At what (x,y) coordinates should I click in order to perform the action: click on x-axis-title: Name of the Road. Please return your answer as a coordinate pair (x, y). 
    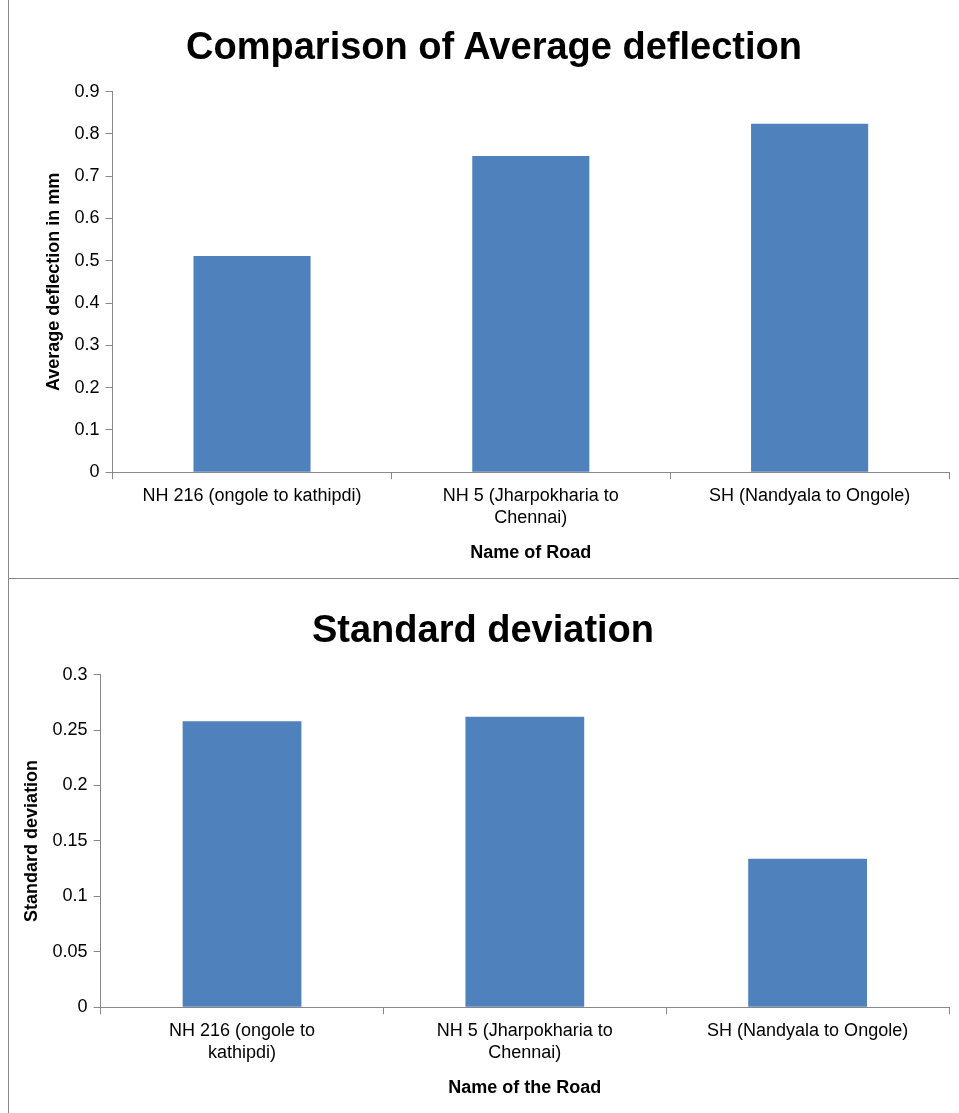
    Looking at the image, I should click on (525, 1087).